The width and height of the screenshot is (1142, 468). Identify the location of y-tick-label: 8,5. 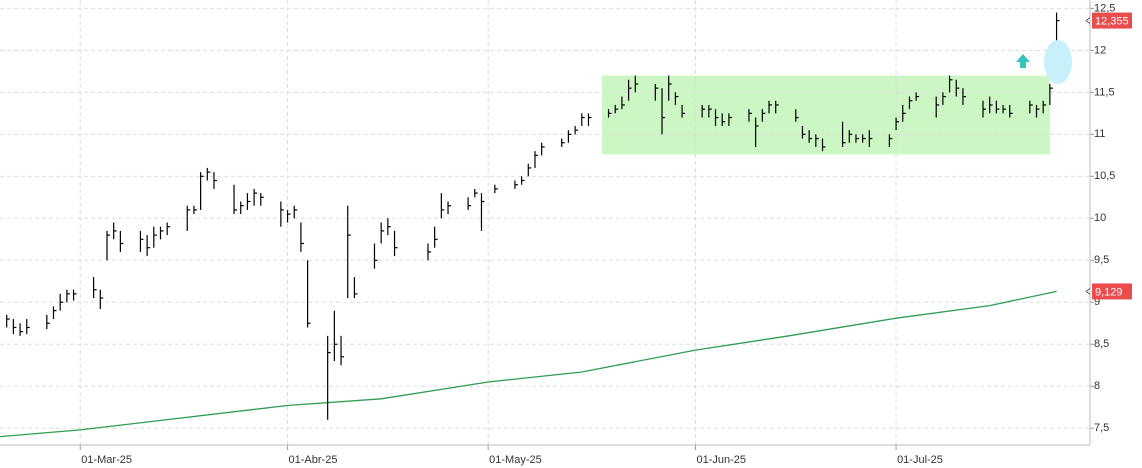
(1101, 344).